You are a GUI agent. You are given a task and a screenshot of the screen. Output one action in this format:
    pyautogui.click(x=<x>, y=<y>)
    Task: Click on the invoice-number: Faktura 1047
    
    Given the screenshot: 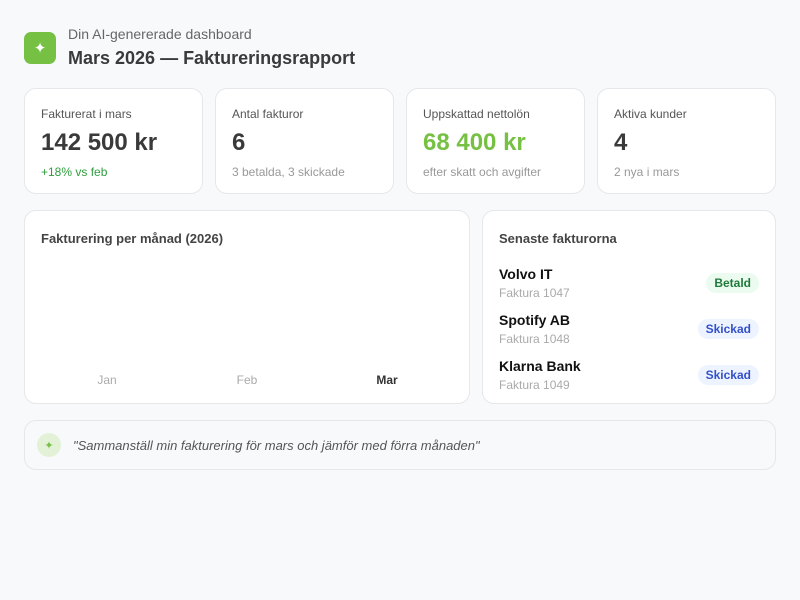 What is the action you would take?
    pyautogui.click(x=534, y=293)
    